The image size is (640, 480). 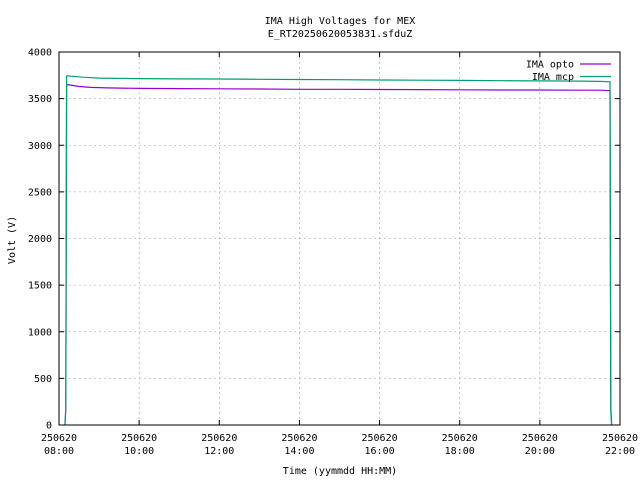 What do you see at coordinates (40, 53) in the screenshot?
I see `y-tick-label: 4000` at bounding box center [40, 53].